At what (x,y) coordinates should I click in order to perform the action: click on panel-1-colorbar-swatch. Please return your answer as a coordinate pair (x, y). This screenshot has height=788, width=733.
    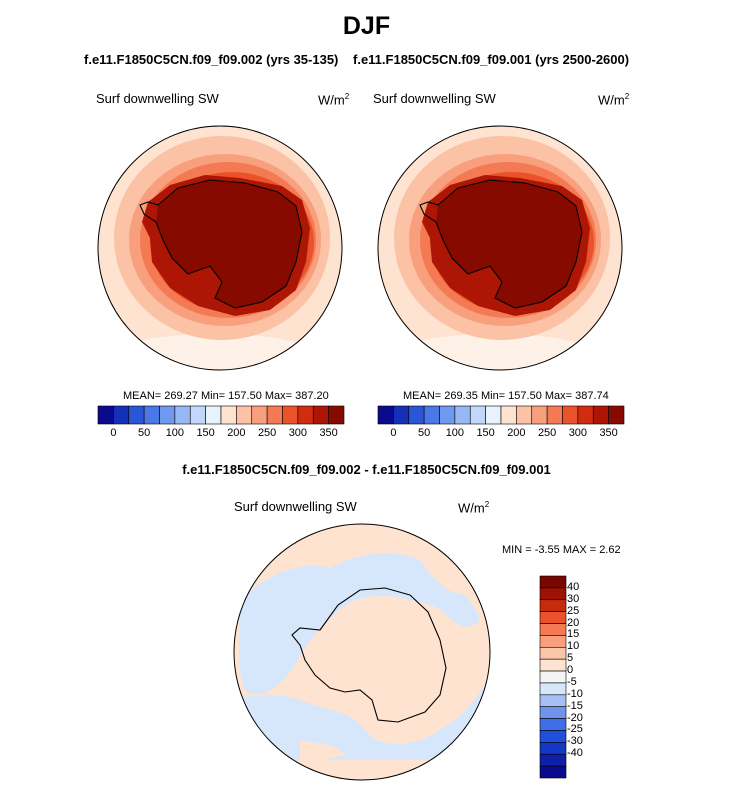
    Looking at the image, I should click on (336, 415).